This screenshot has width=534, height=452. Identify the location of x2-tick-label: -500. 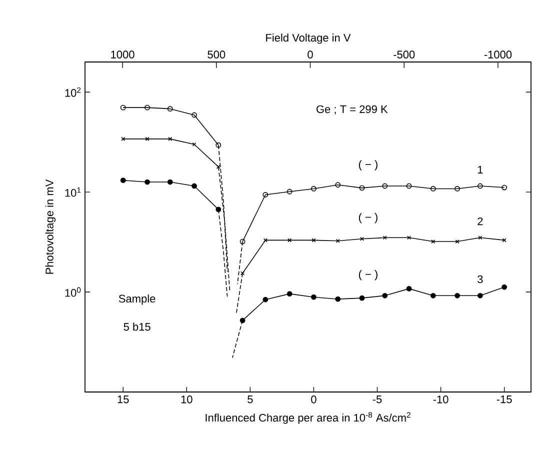
(404, 54).